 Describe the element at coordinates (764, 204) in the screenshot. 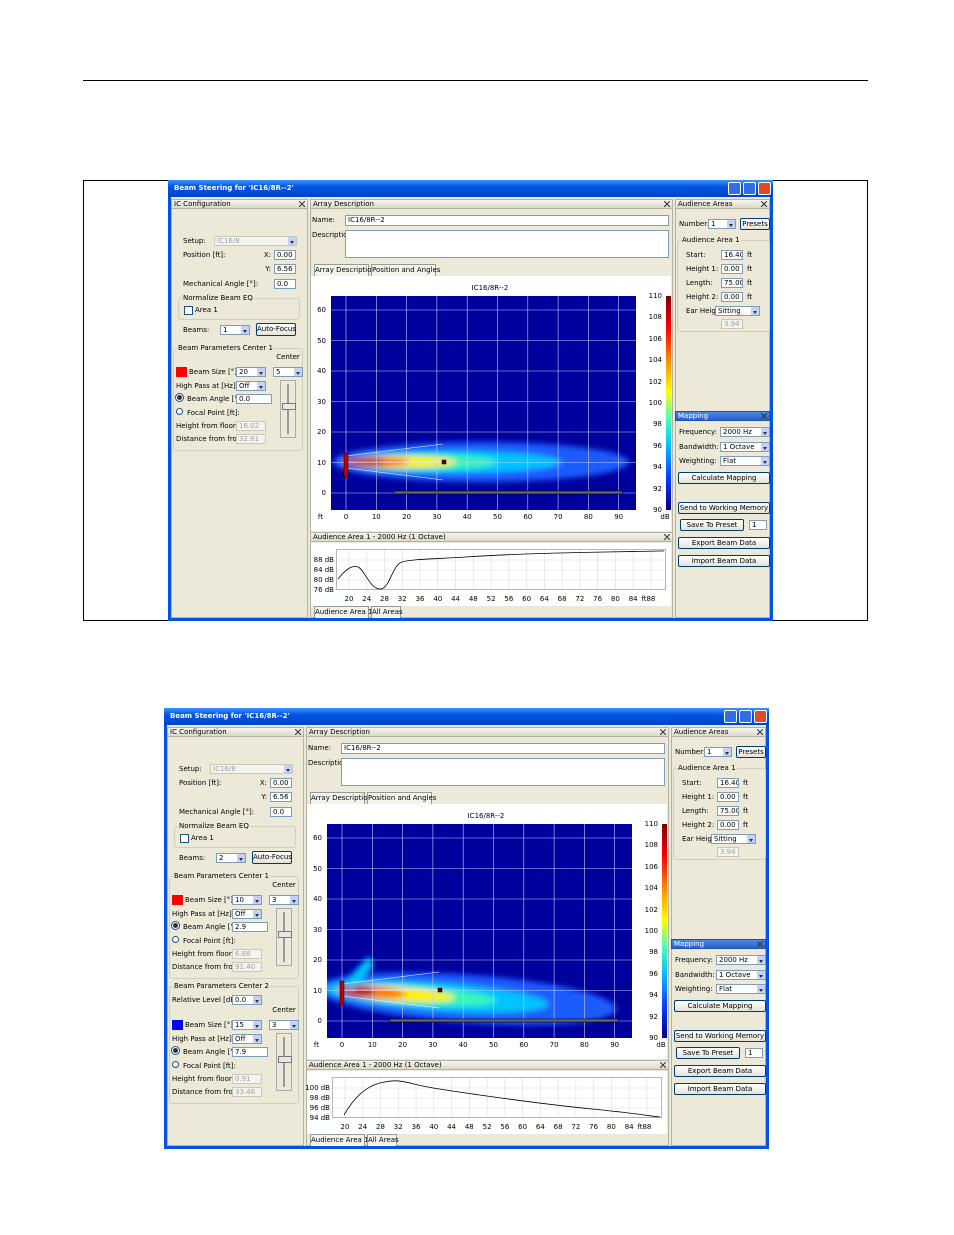

I see `close-cross` at that location.